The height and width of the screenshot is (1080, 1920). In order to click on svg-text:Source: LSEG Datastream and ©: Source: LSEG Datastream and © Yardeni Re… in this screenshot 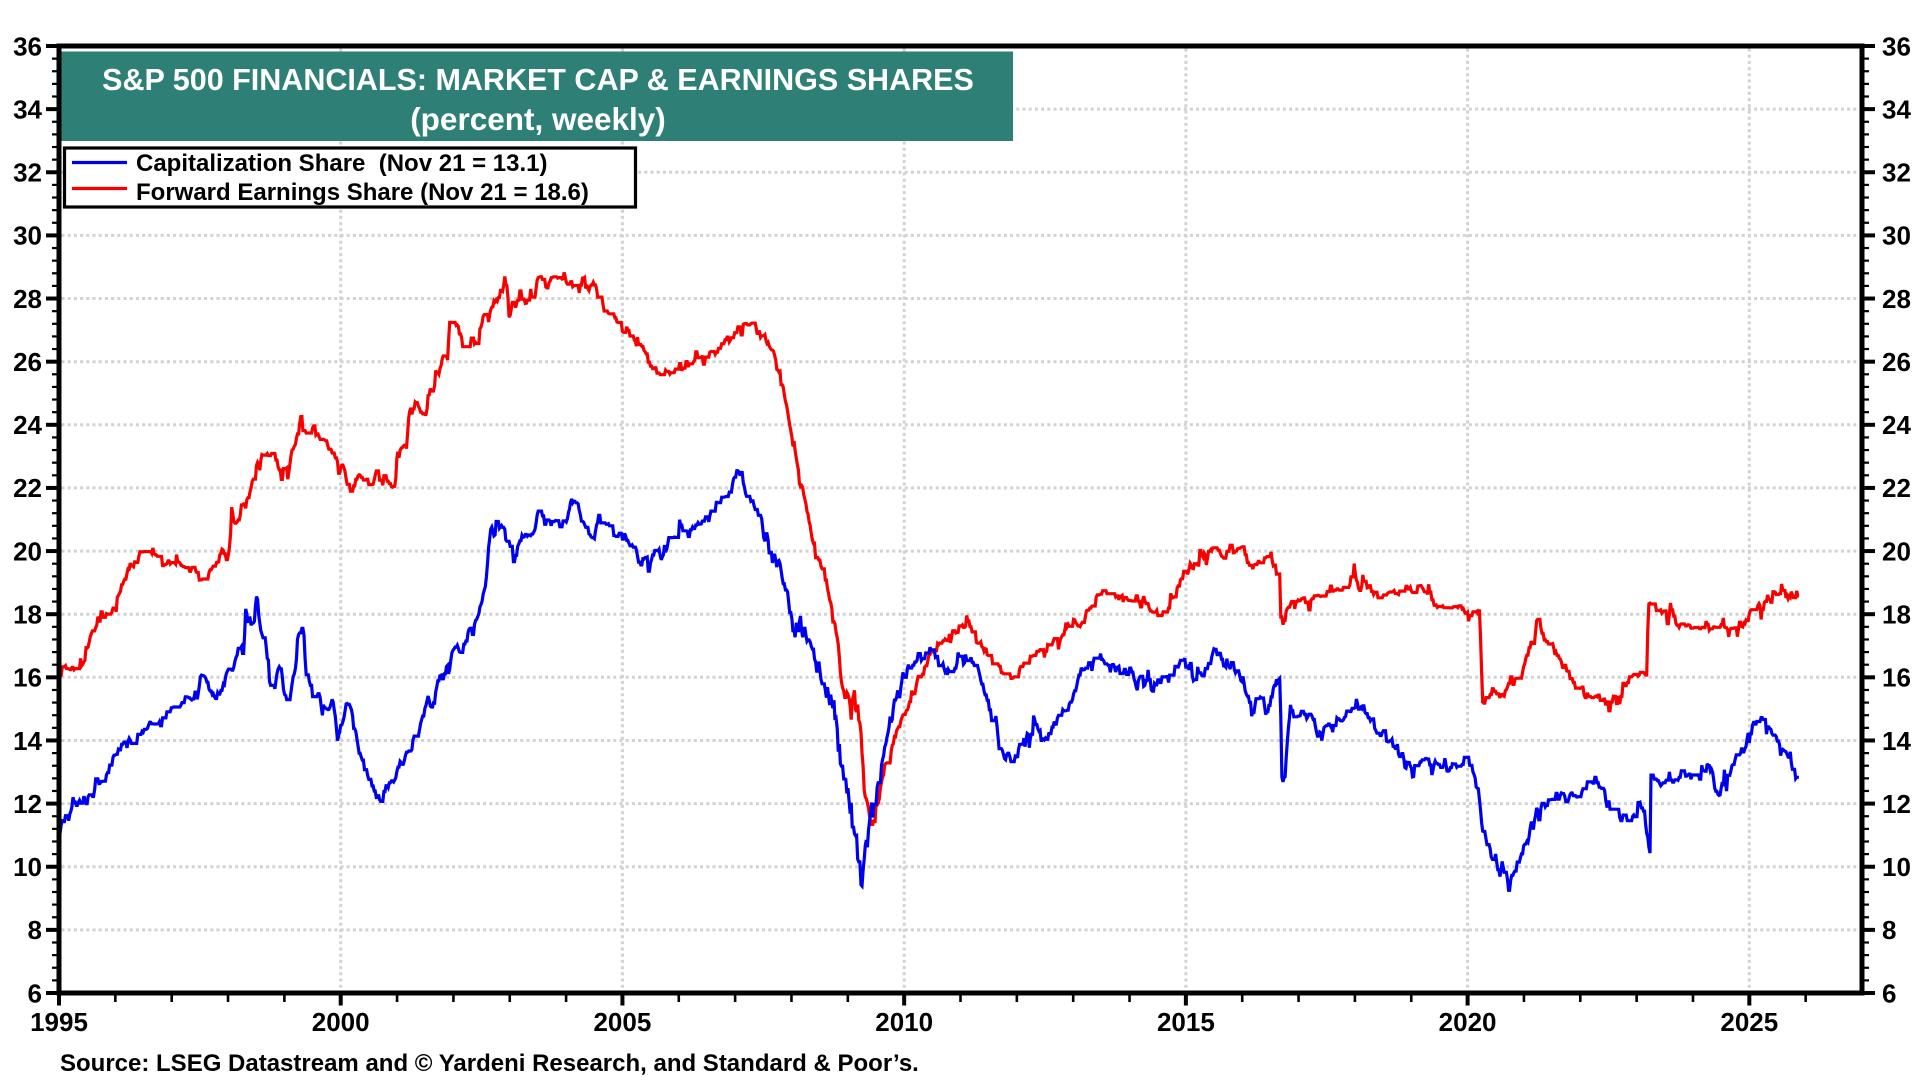, I will do `click(489, 1063)`.